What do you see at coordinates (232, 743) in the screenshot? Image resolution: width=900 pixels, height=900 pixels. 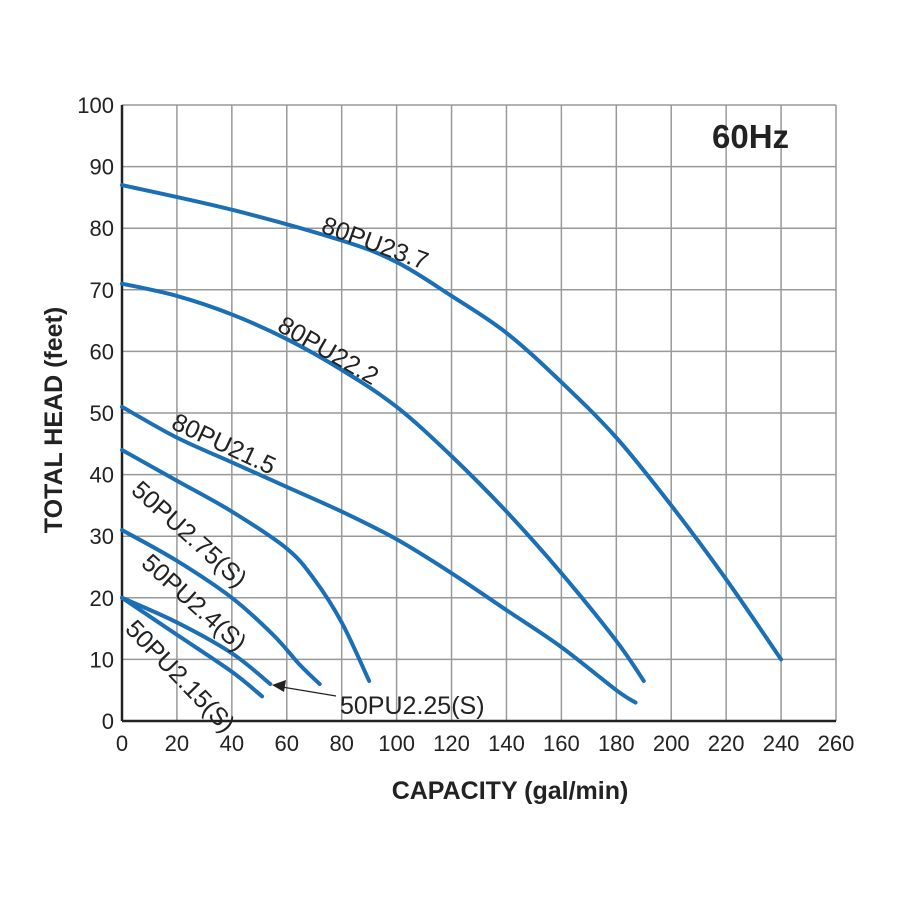 I see `x-tick-label: 40` at bounding box center [232, 743].